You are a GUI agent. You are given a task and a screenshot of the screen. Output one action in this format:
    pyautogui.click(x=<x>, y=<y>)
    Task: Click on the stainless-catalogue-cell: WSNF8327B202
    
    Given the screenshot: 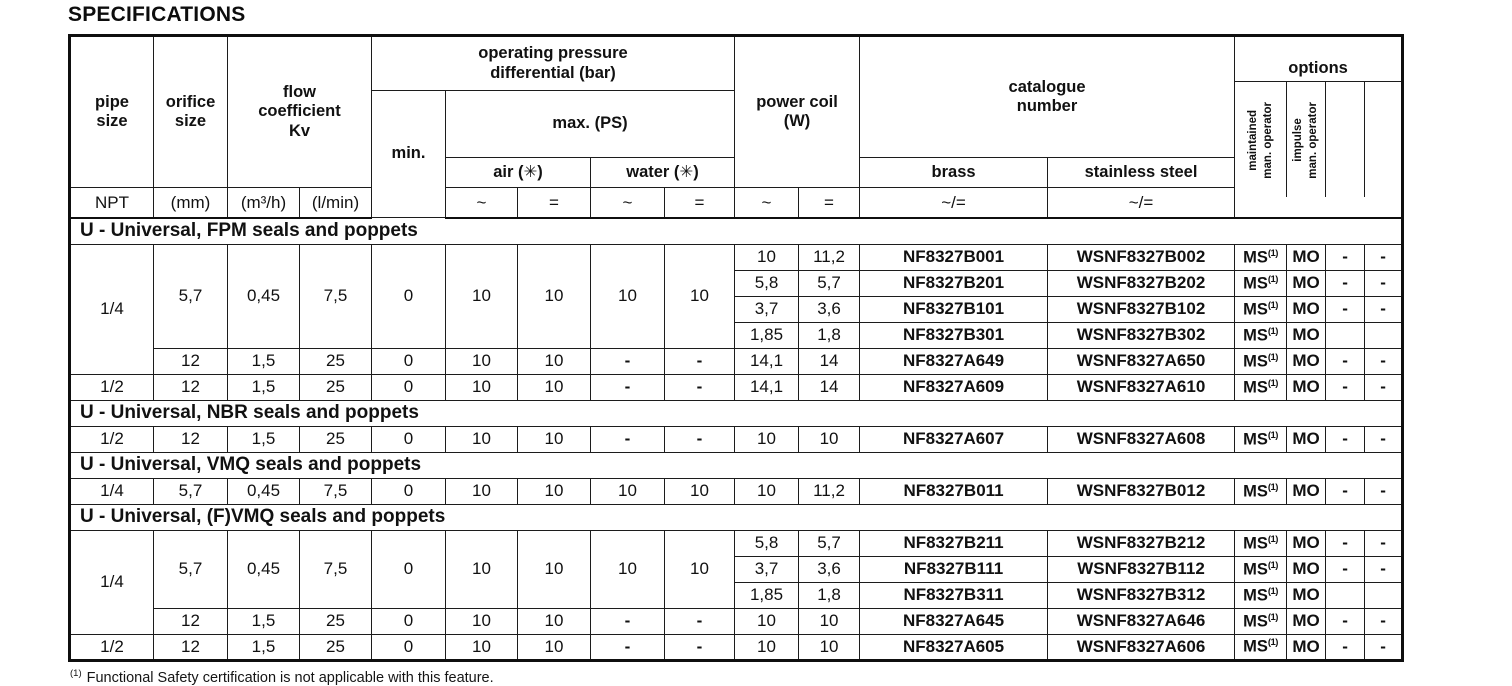 What is the action you would take?
    pyautogui.click(x=1141, y=283)
    